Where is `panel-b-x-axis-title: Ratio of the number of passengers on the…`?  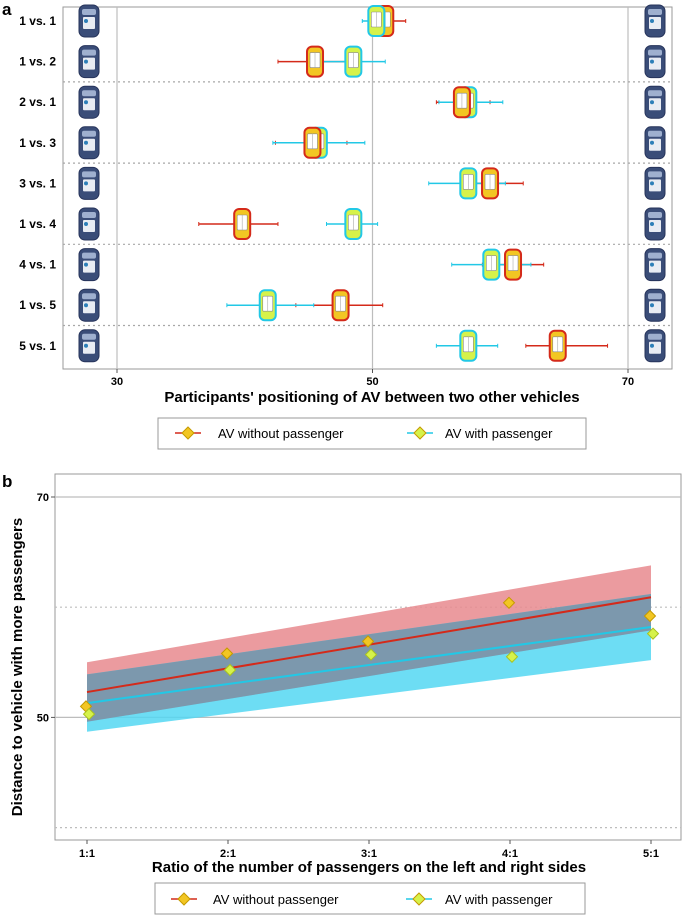
panel-b-x-axis-title: Ratio of the number of passengers on the… is located at coordinates (369, 867).